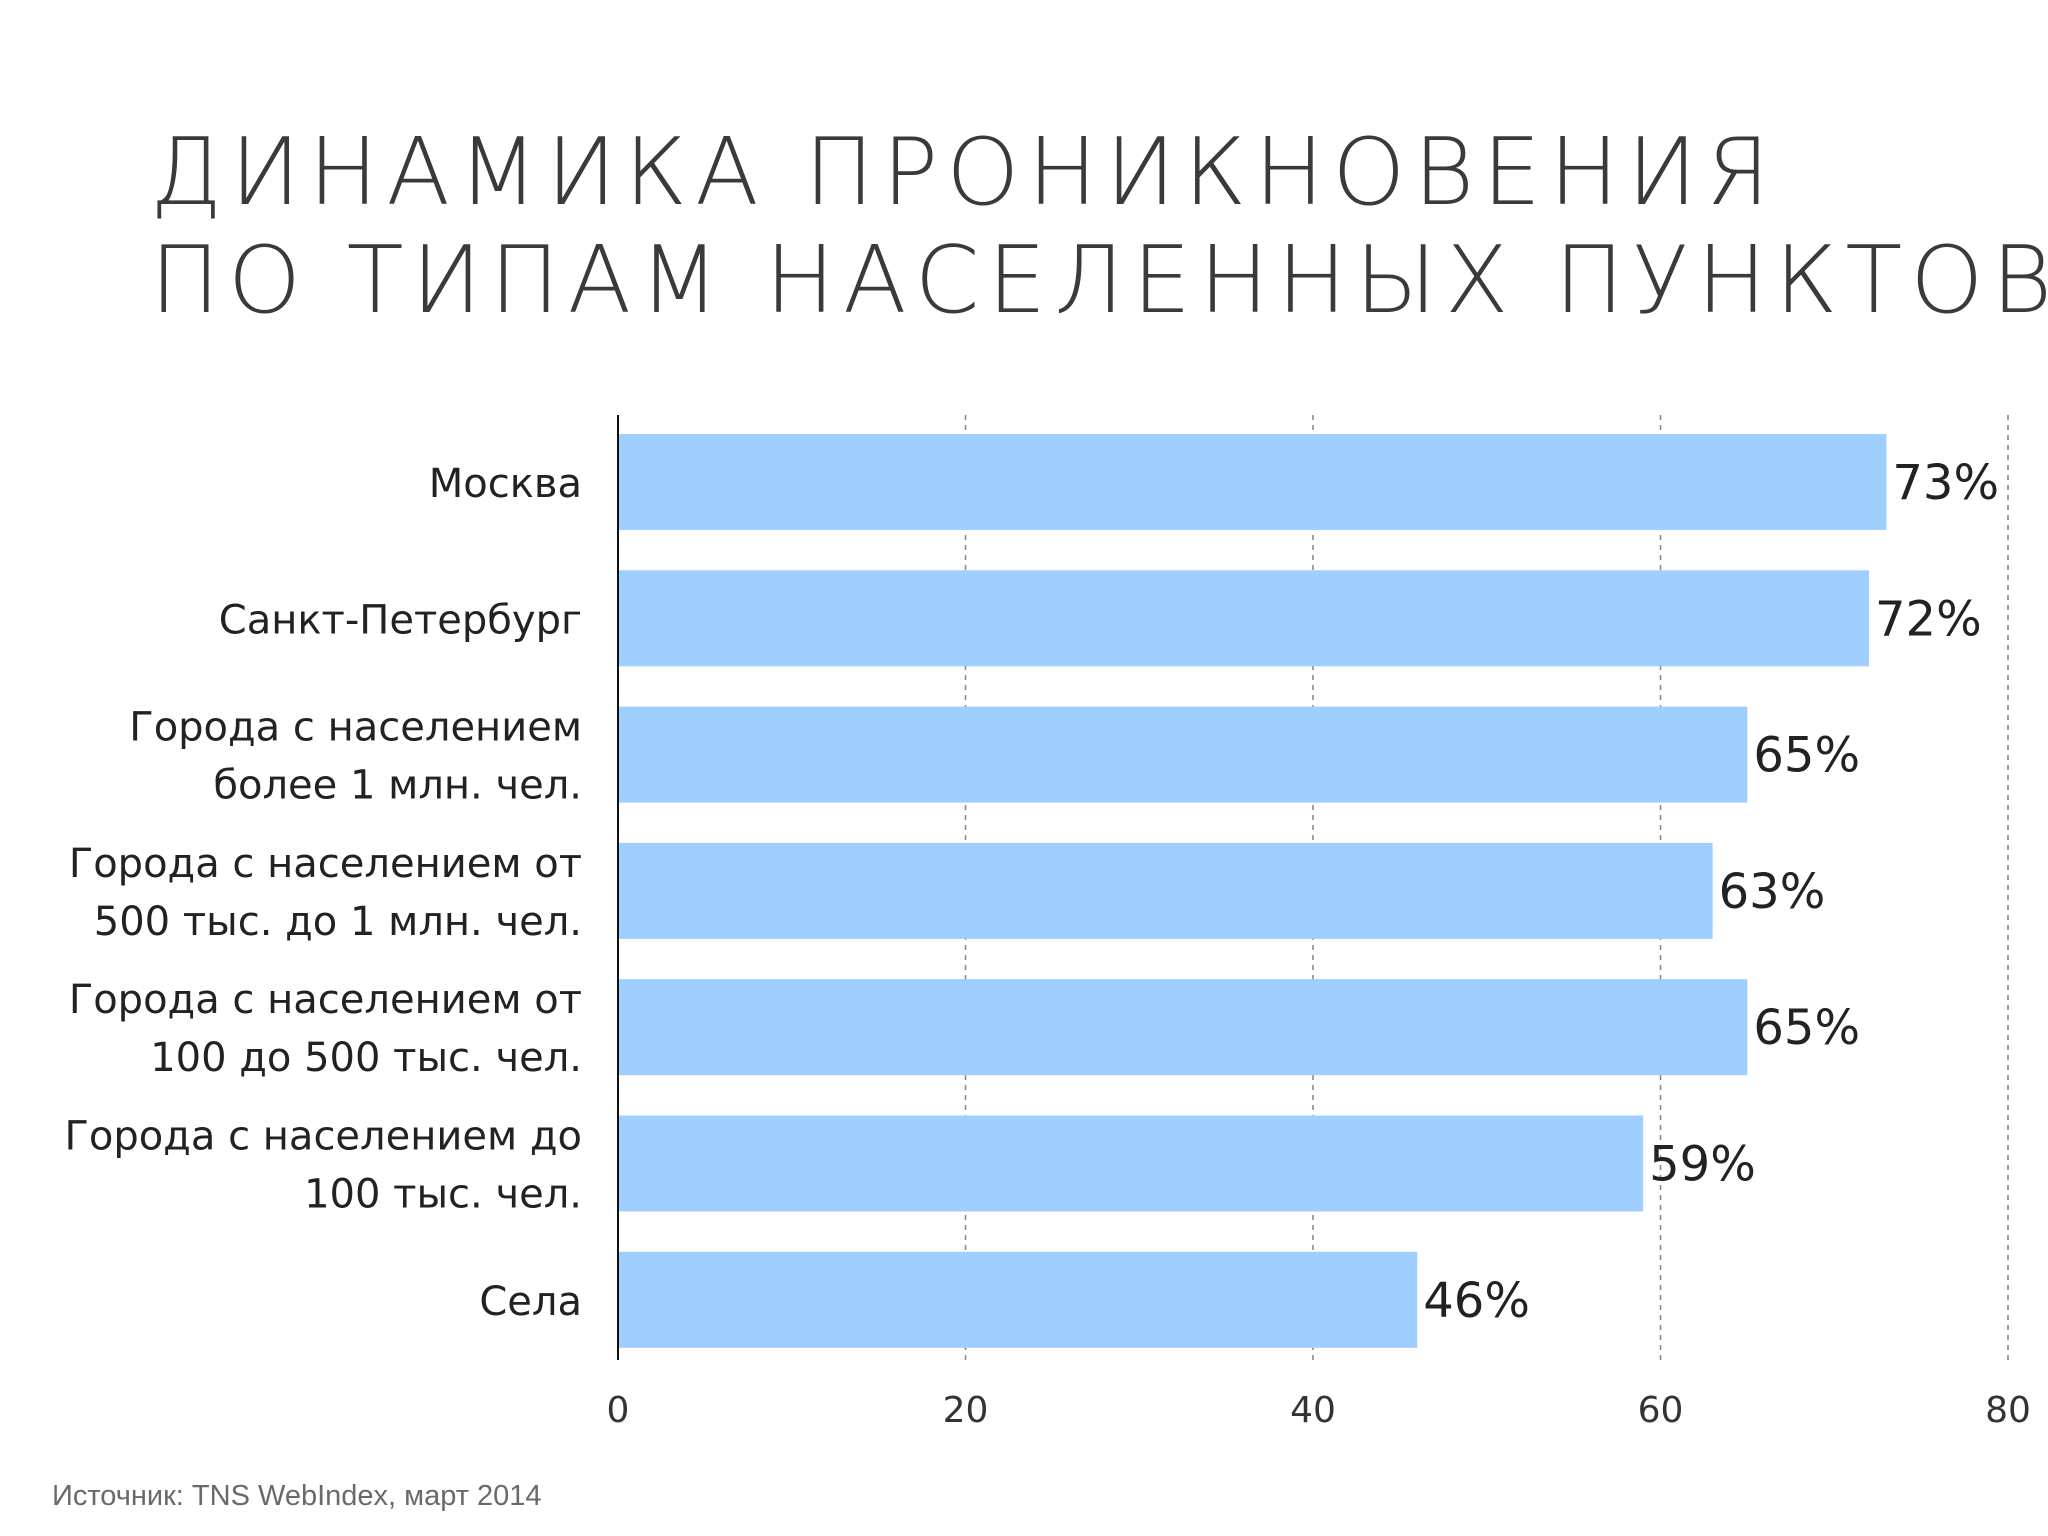 Image resolution: width=2048 pixels, height=1536 pixels. What do you see at coordinates (1772, 892) in the screenshot?
I see `value-label-3: 63%` at bounding box center [1772, 892].